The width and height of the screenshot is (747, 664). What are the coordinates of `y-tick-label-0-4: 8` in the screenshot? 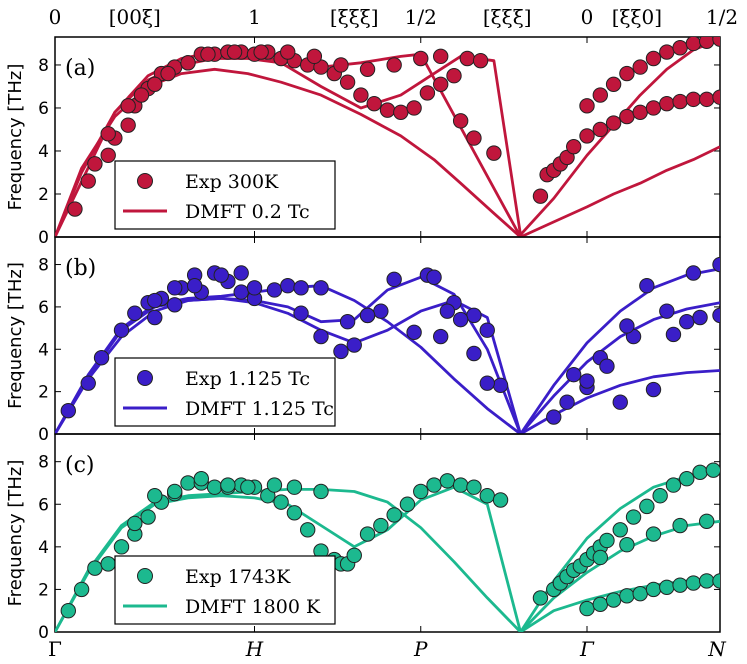 It's located at (43, 66).